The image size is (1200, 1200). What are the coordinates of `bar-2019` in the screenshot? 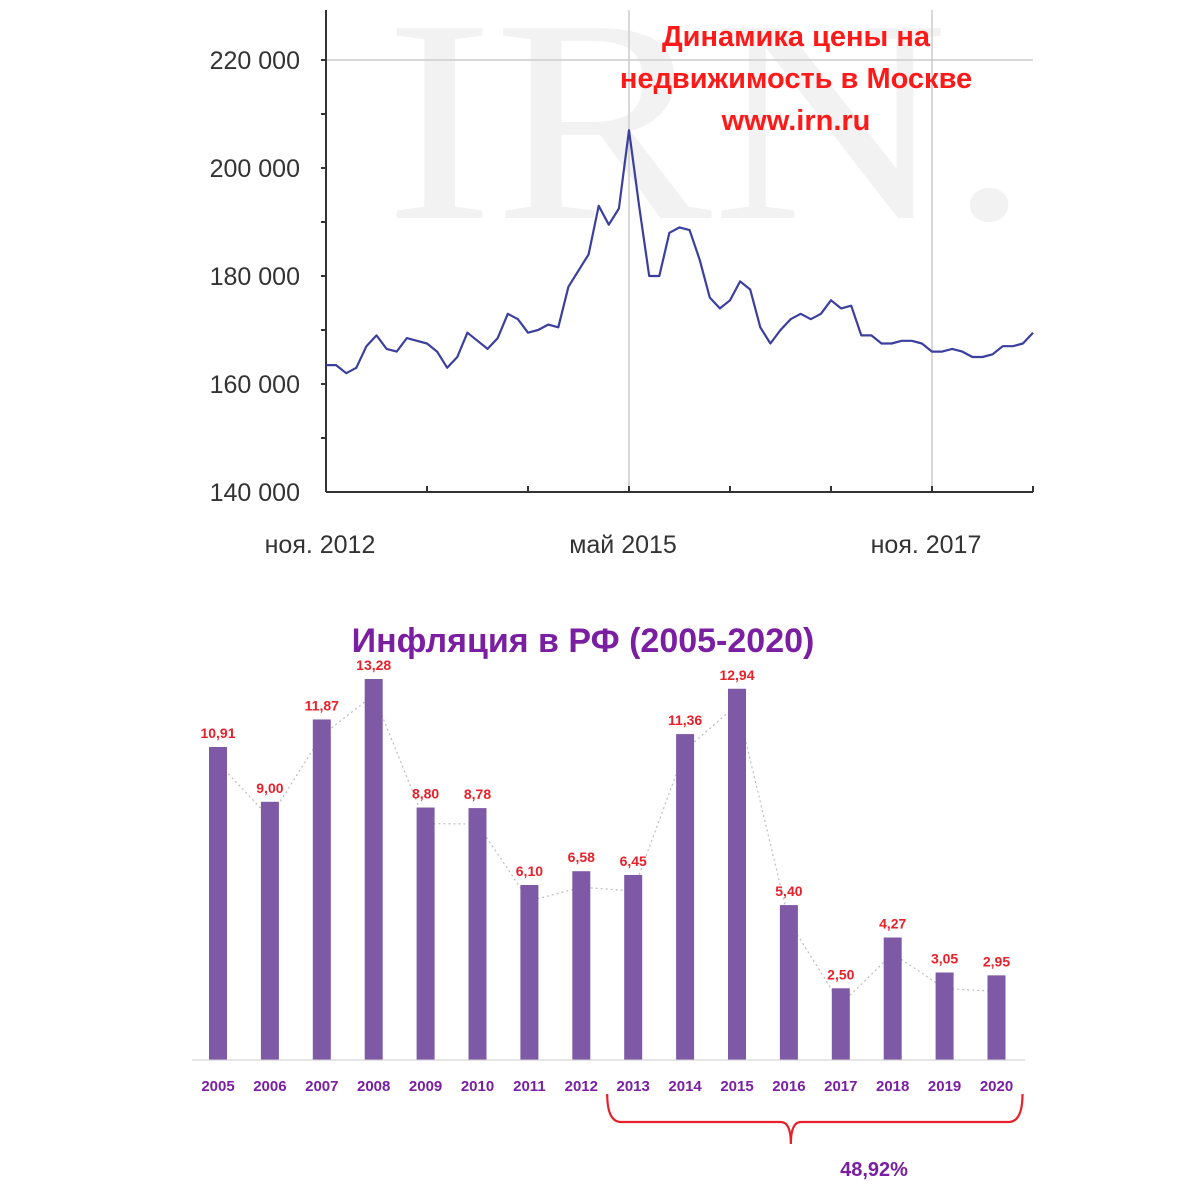 It's located at (944, 1016).